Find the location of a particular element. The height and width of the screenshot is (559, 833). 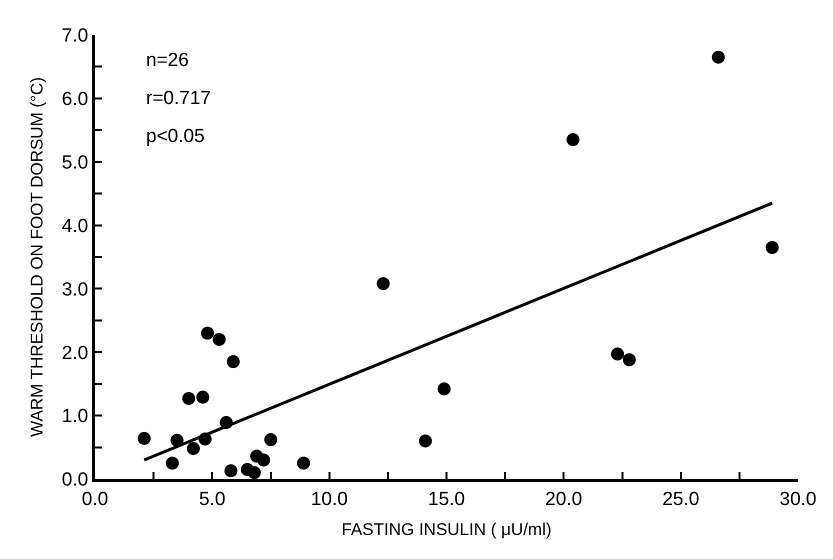

x-tick-label: 20.0 is located at coordinates (563, 499).